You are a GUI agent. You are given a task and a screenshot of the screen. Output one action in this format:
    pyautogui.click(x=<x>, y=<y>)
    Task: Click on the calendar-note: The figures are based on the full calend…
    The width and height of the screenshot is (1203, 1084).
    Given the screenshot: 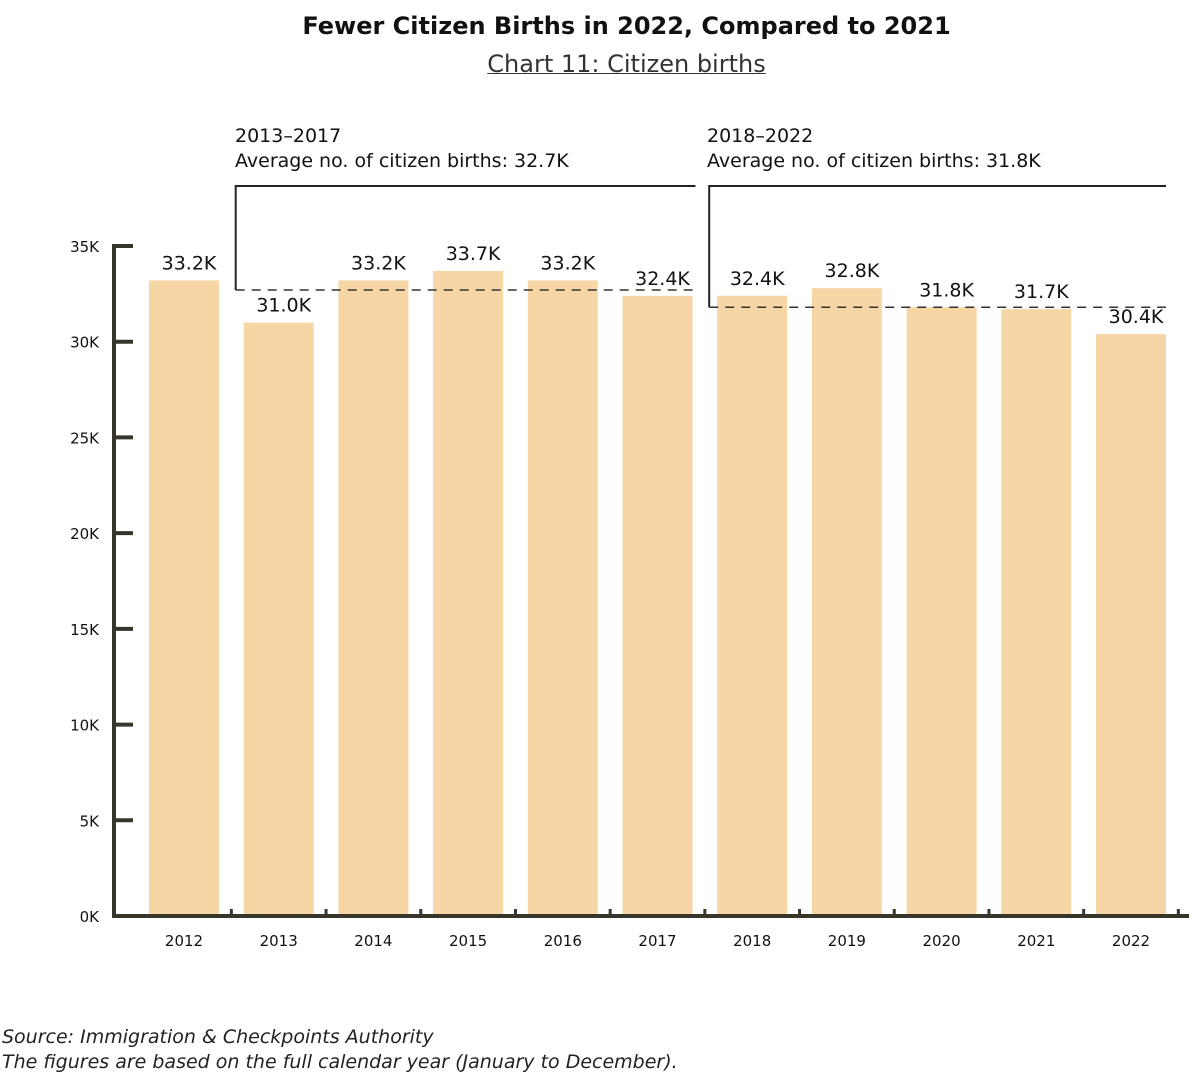 What is the action you would take?
    pyautogui.click(x=340, y=1062)
    